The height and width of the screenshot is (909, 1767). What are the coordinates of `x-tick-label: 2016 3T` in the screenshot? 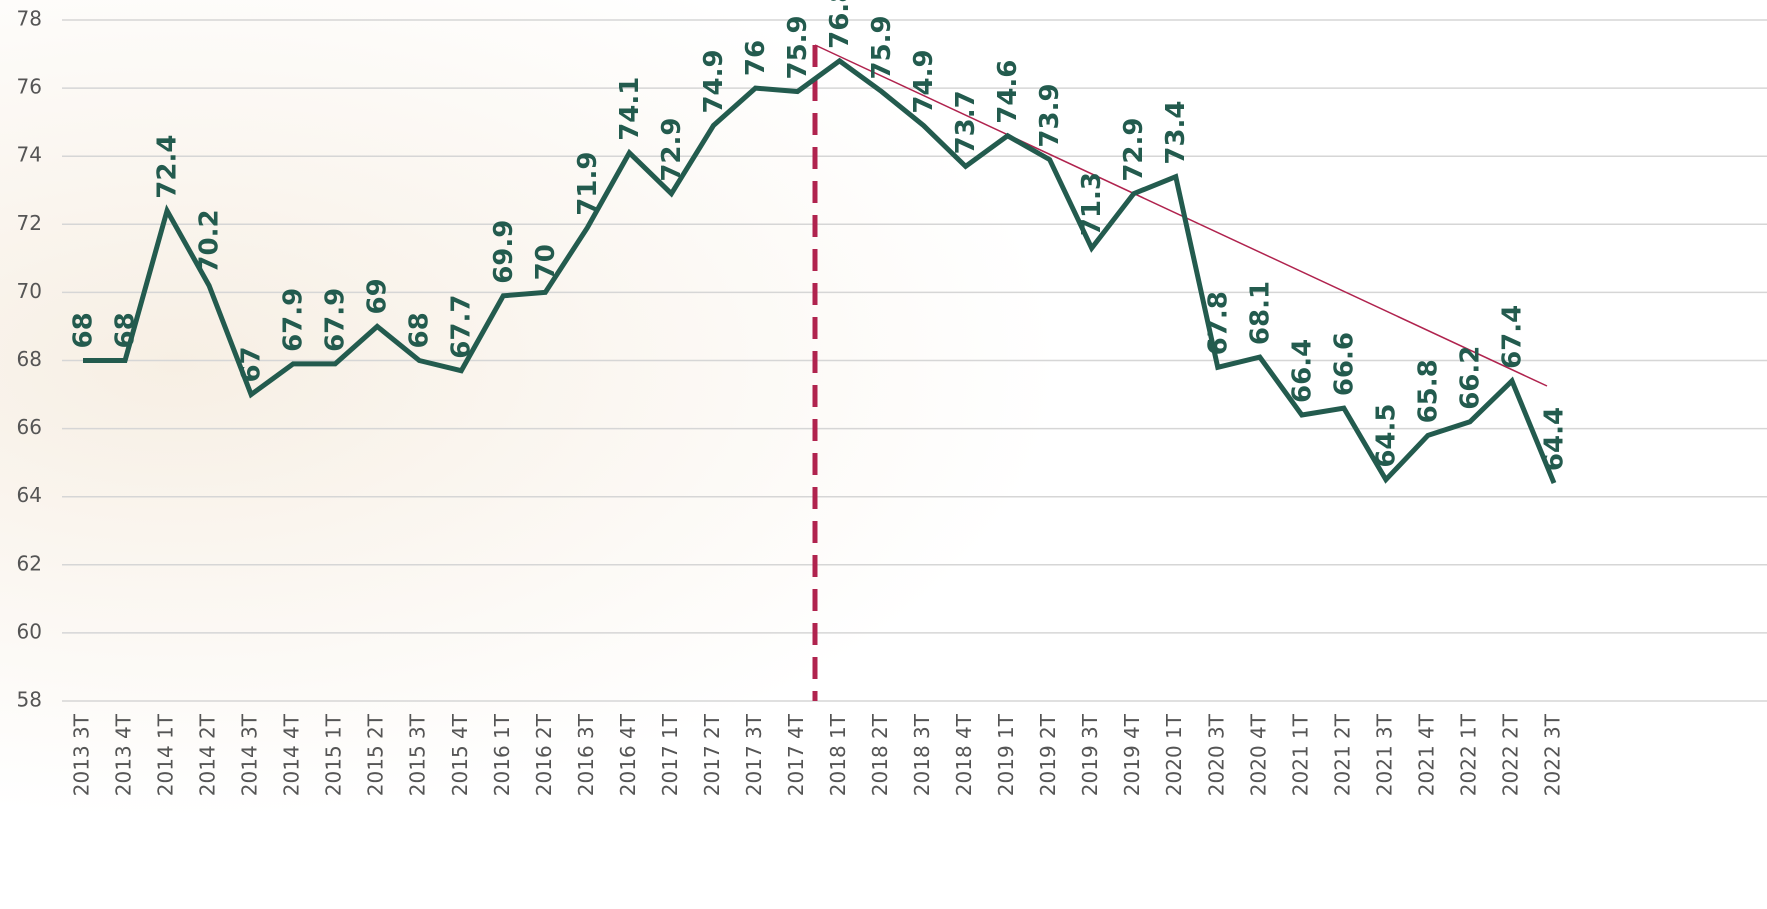 It's located at (586, 754).